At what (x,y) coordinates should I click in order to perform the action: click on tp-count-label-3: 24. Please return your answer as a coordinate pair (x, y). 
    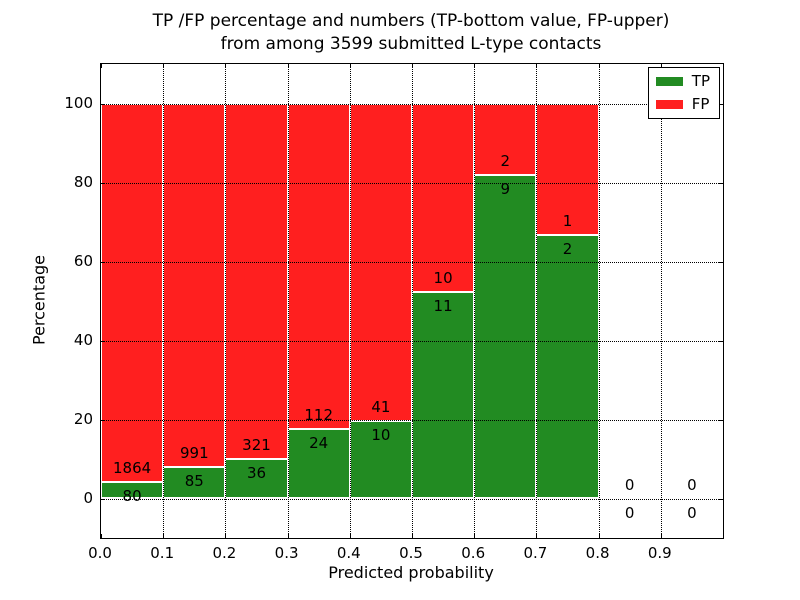
    Looking at the image, I should click on (319, 442).